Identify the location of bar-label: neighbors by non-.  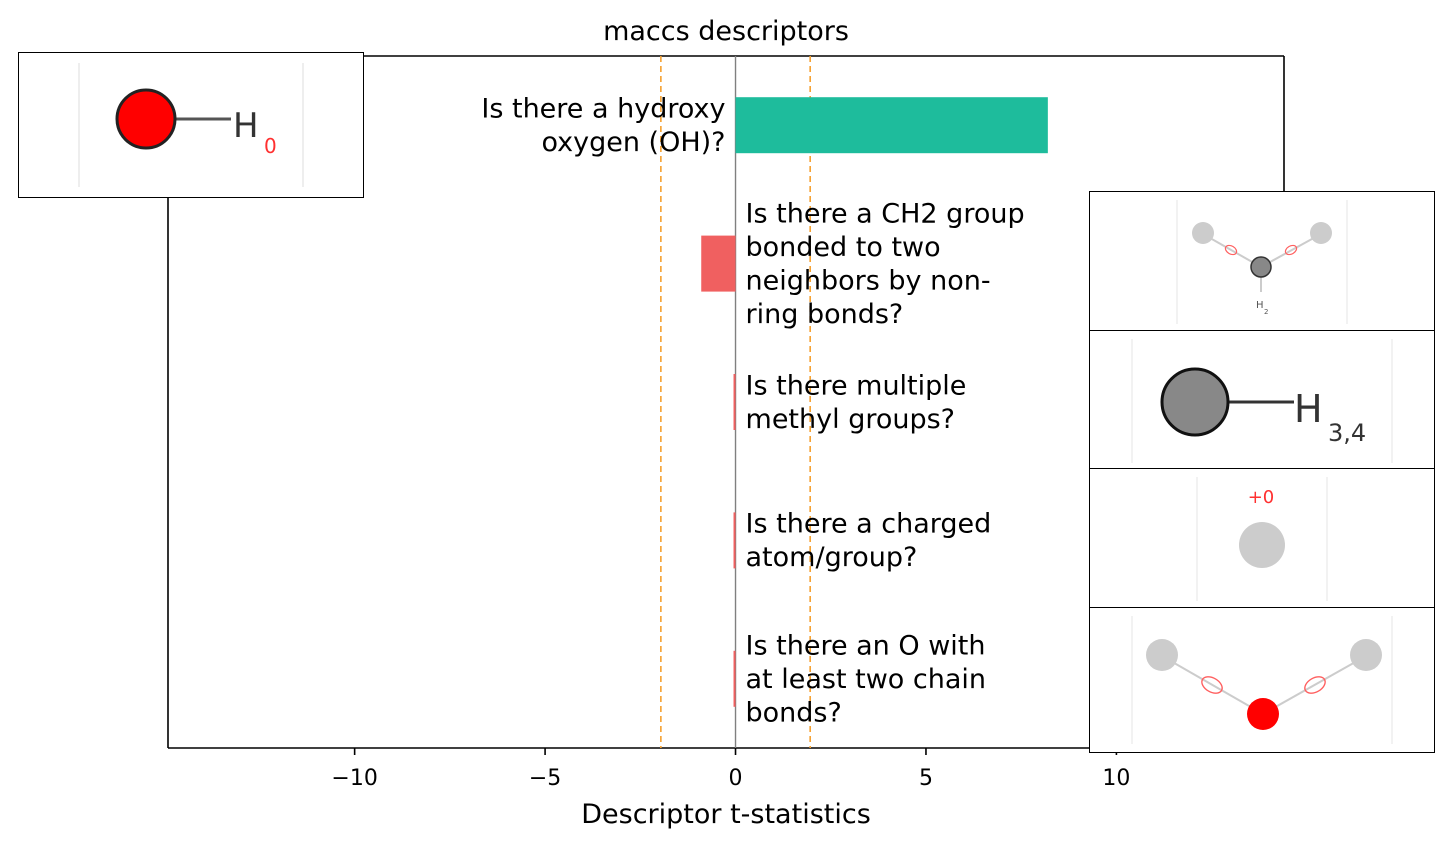
(868, 280).